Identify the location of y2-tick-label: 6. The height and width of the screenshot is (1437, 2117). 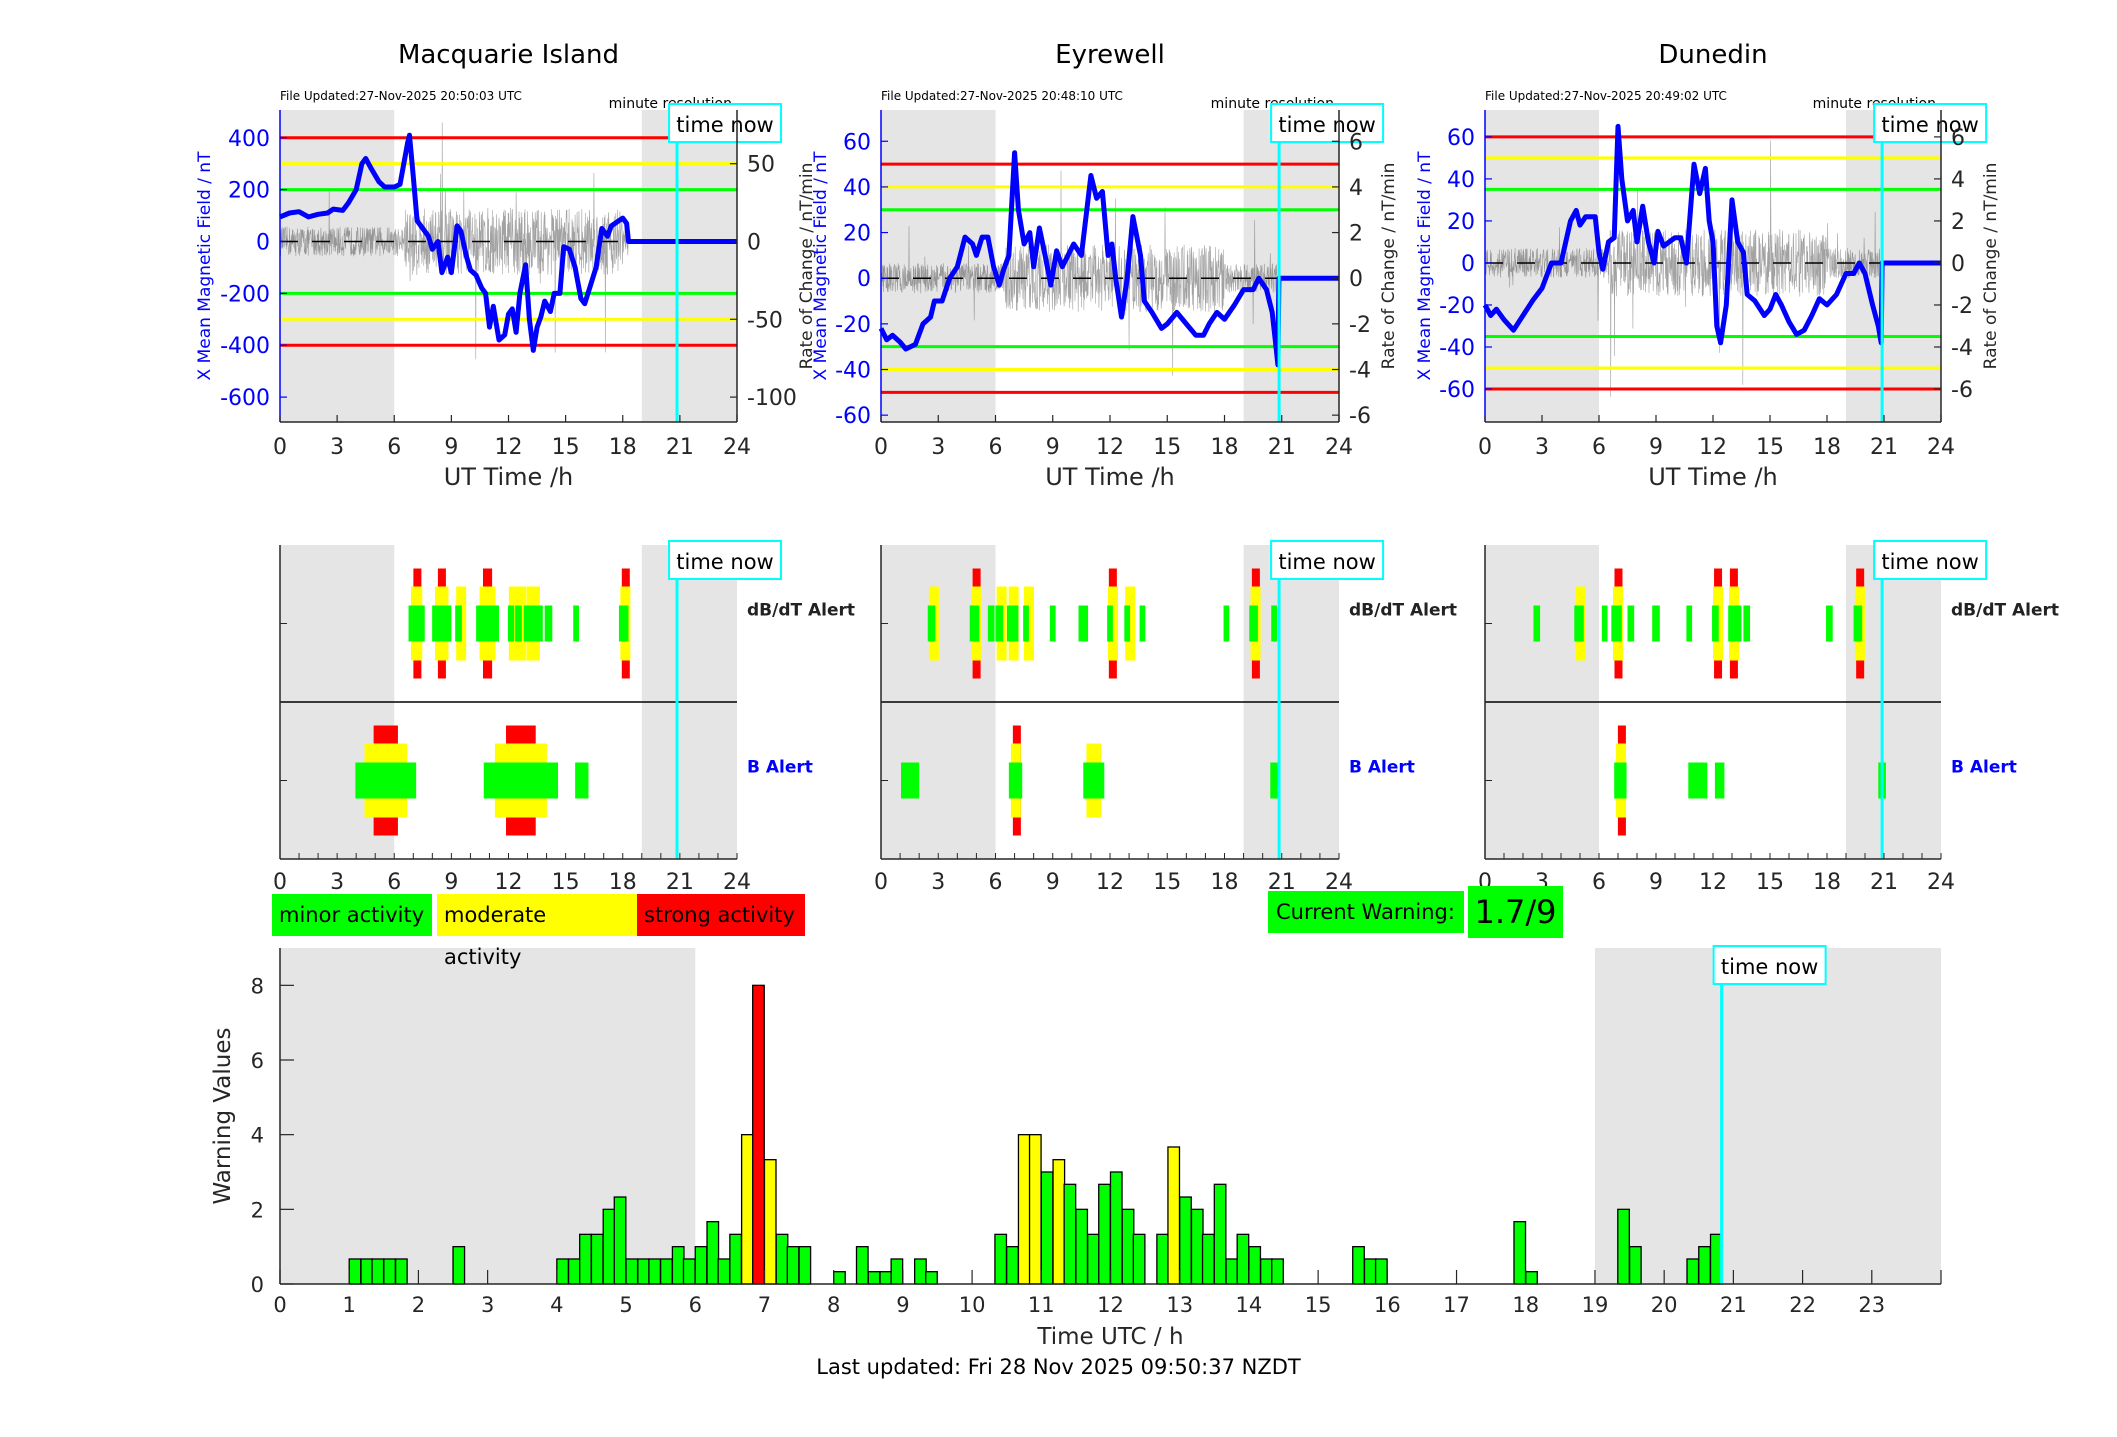
(1356, 142).